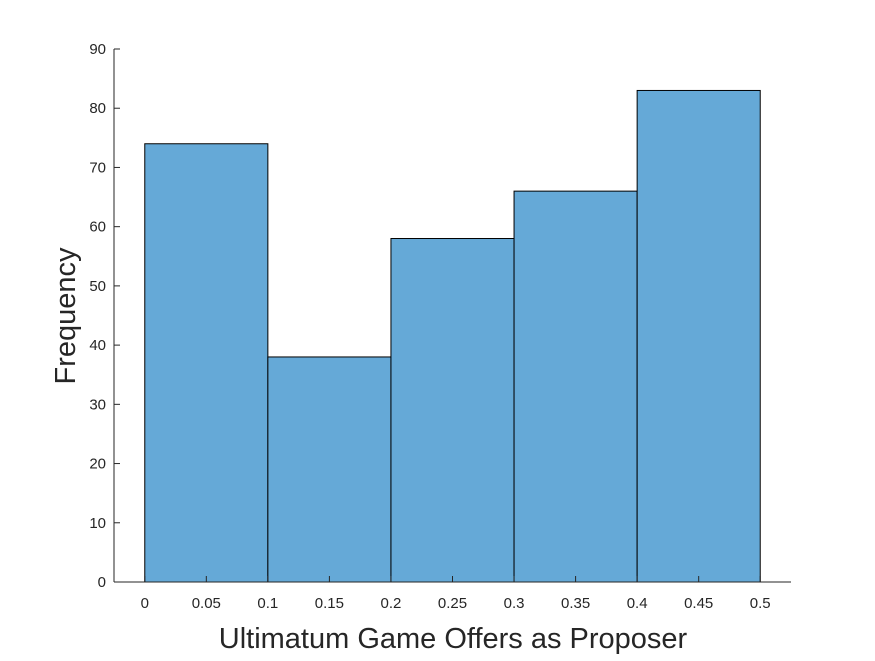 The width and height of the screenshot is (875, 661). What do you see at coordinates (760, 603) in the screenshot?
I see `x-tick-label: 0.5` at bounding box center [760, 603].